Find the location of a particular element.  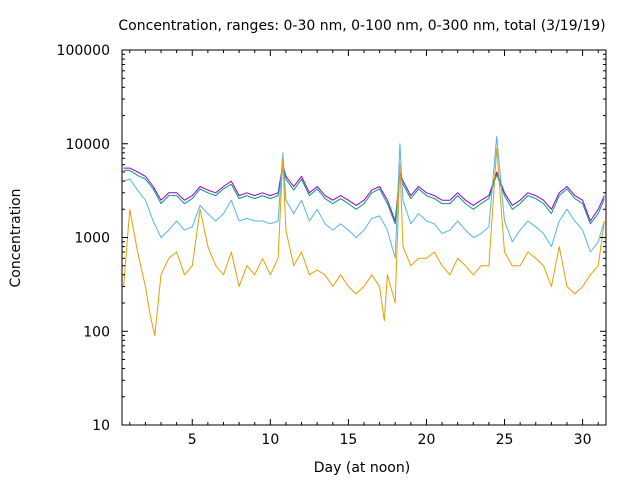

x-tick-label: 25 is located at coordinates (505, 440).